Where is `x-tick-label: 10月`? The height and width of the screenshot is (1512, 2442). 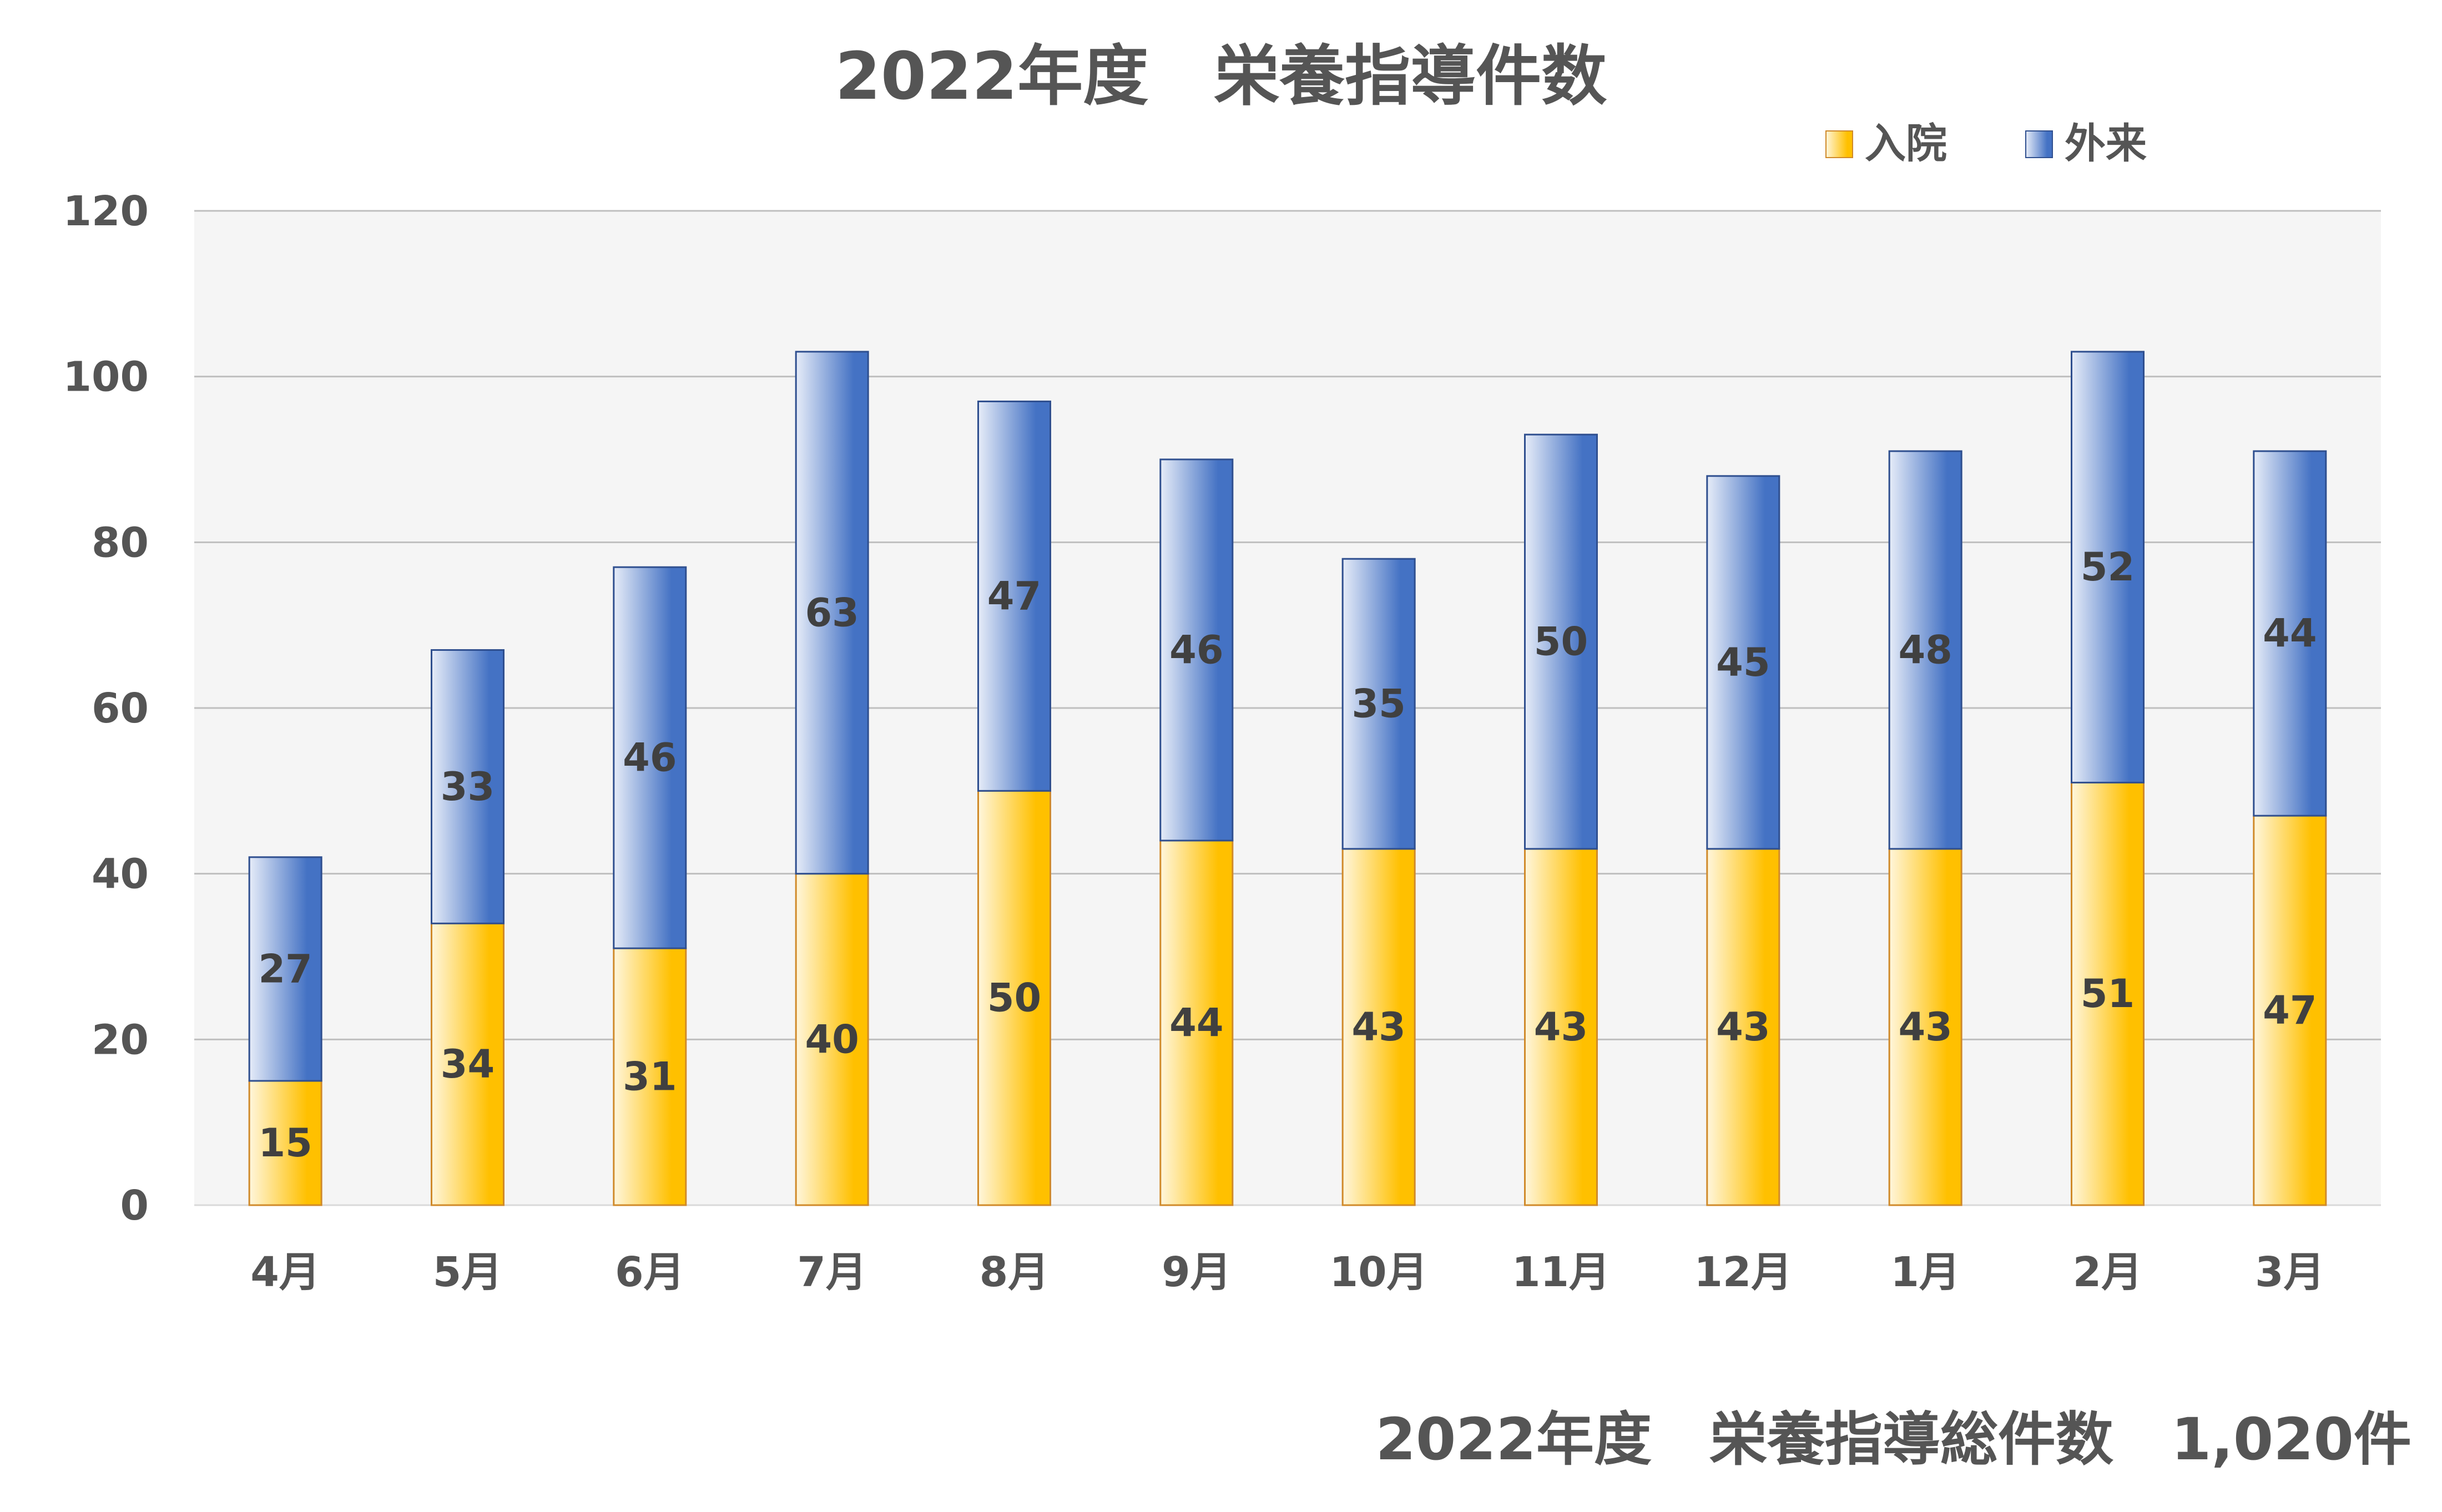 x-tick-label: 10月 is located at coordinates (1379, 1272).